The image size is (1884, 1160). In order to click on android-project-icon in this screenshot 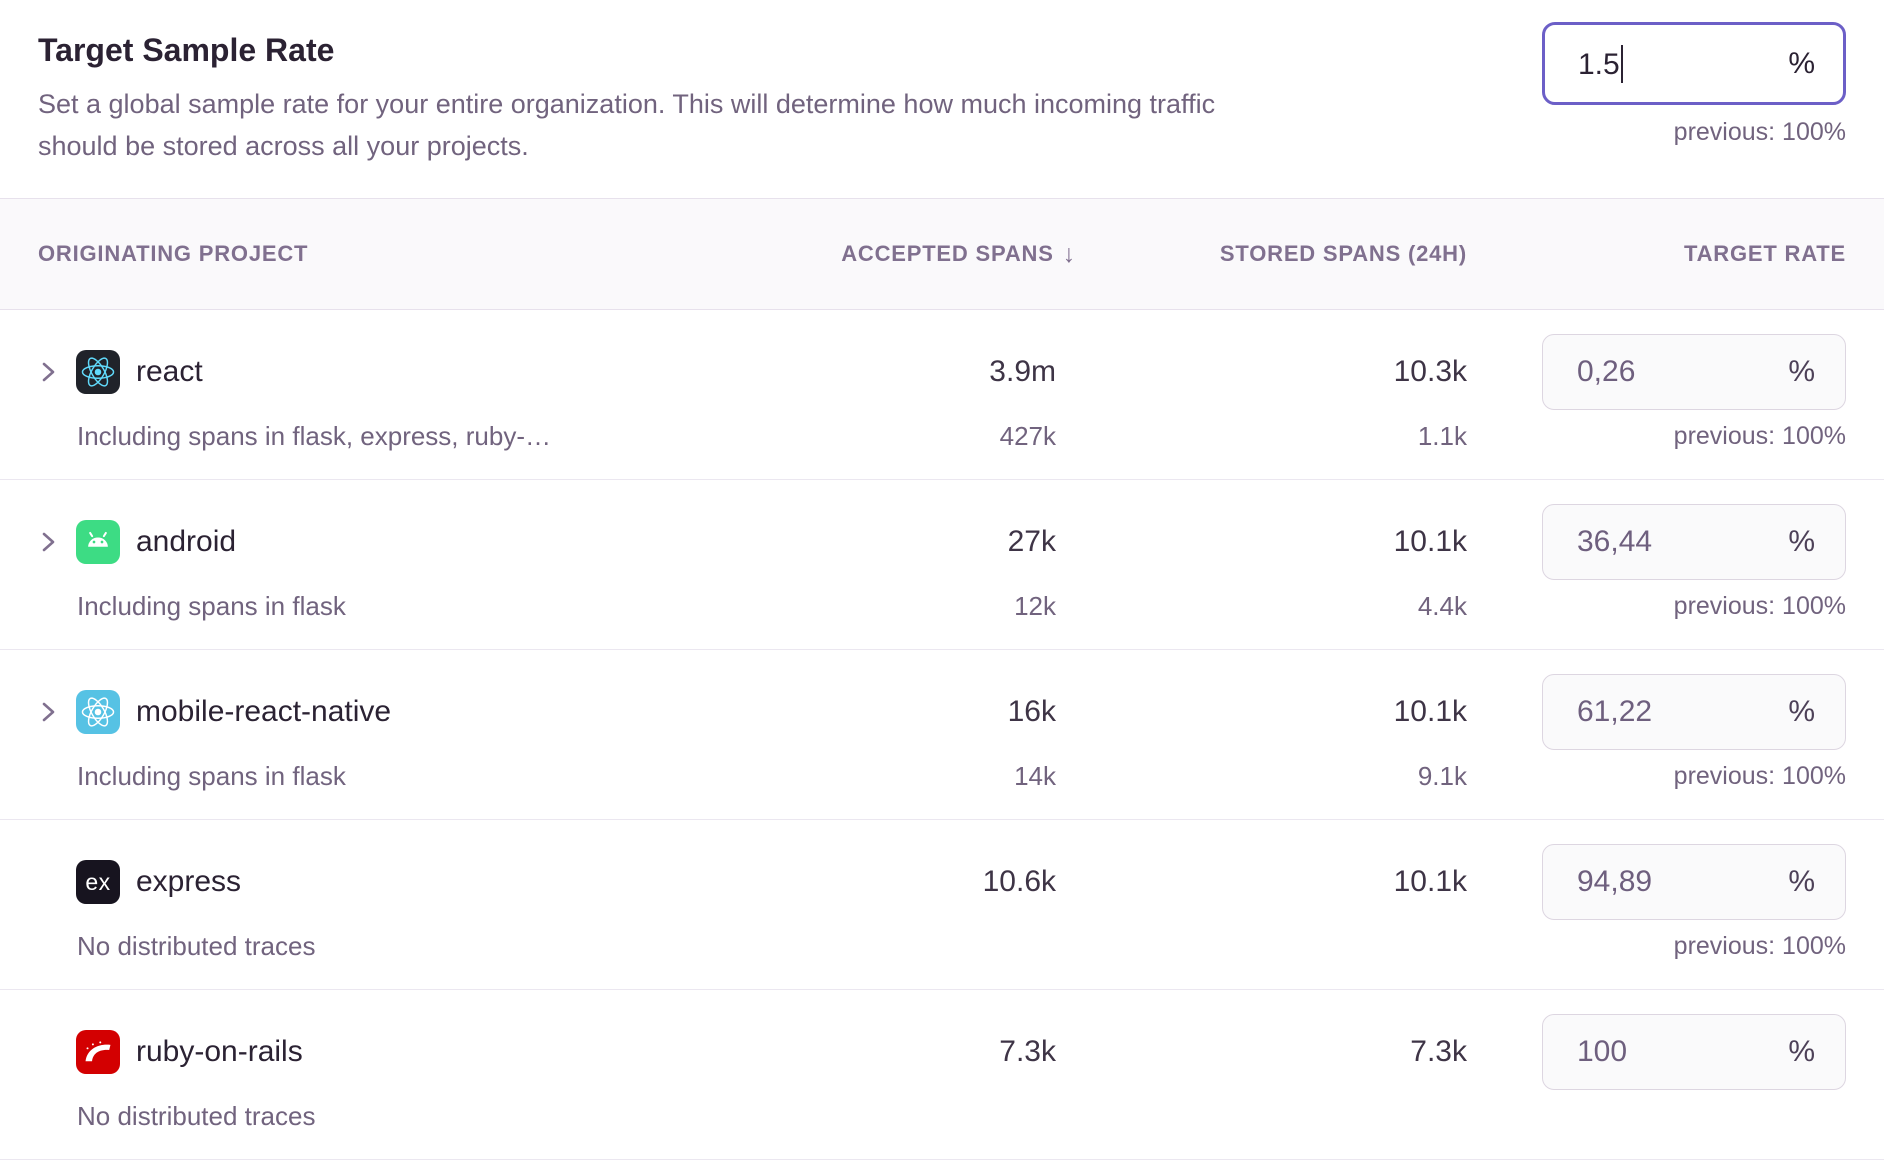, I will do `click(98, 542)`.